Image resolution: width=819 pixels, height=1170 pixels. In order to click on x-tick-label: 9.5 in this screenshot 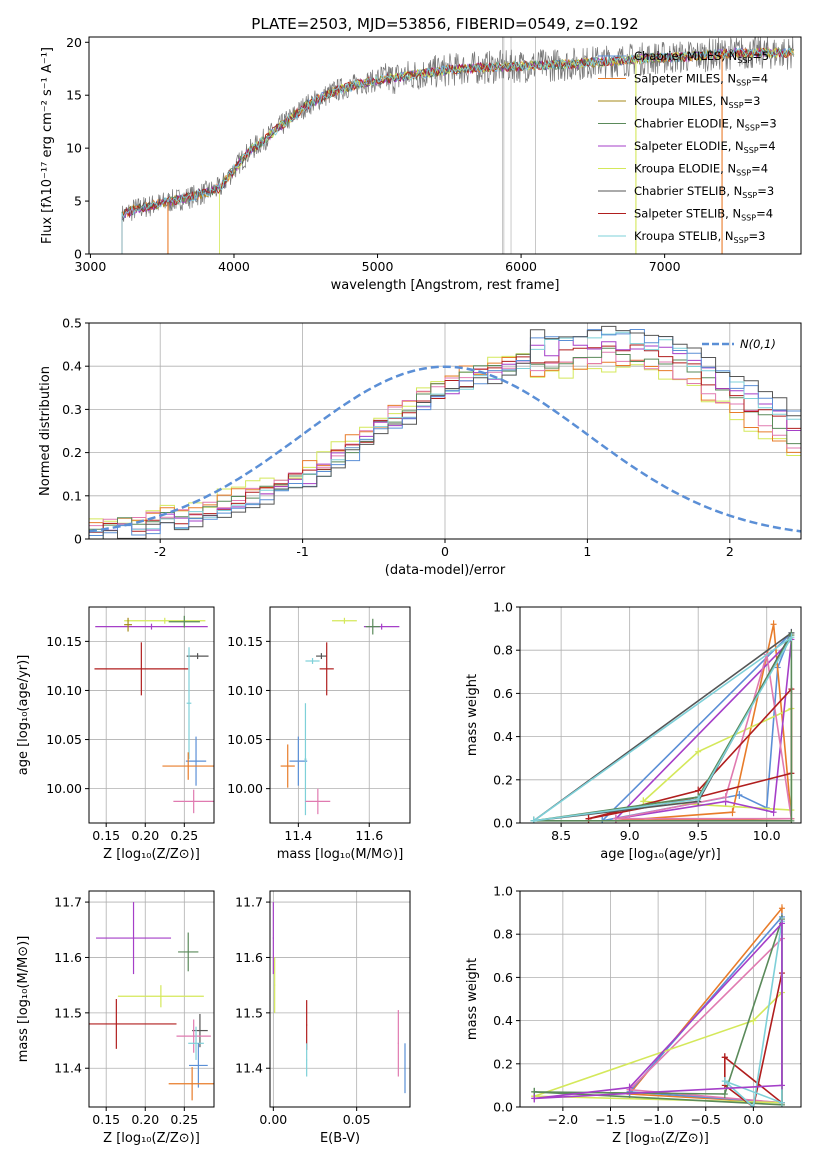, I will do `click(698, 835)`.